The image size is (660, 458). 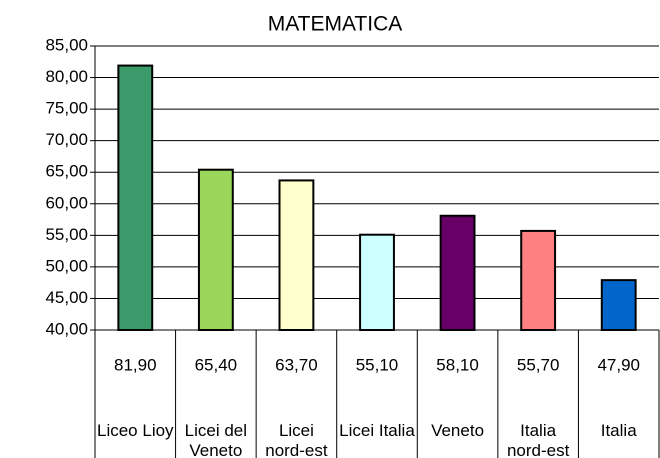 I want to click on chart-title: MATEMATICA, so click(x=335, y=24).